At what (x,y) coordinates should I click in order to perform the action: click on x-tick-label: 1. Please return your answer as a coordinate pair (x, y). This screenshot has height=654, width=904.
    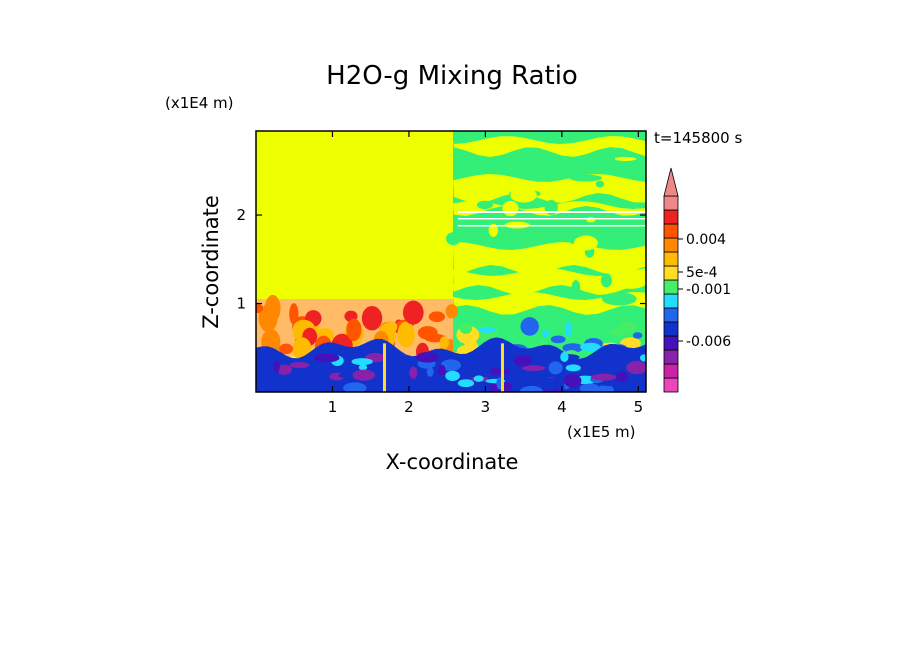
    Looking at the image, I should click on (333, 407).